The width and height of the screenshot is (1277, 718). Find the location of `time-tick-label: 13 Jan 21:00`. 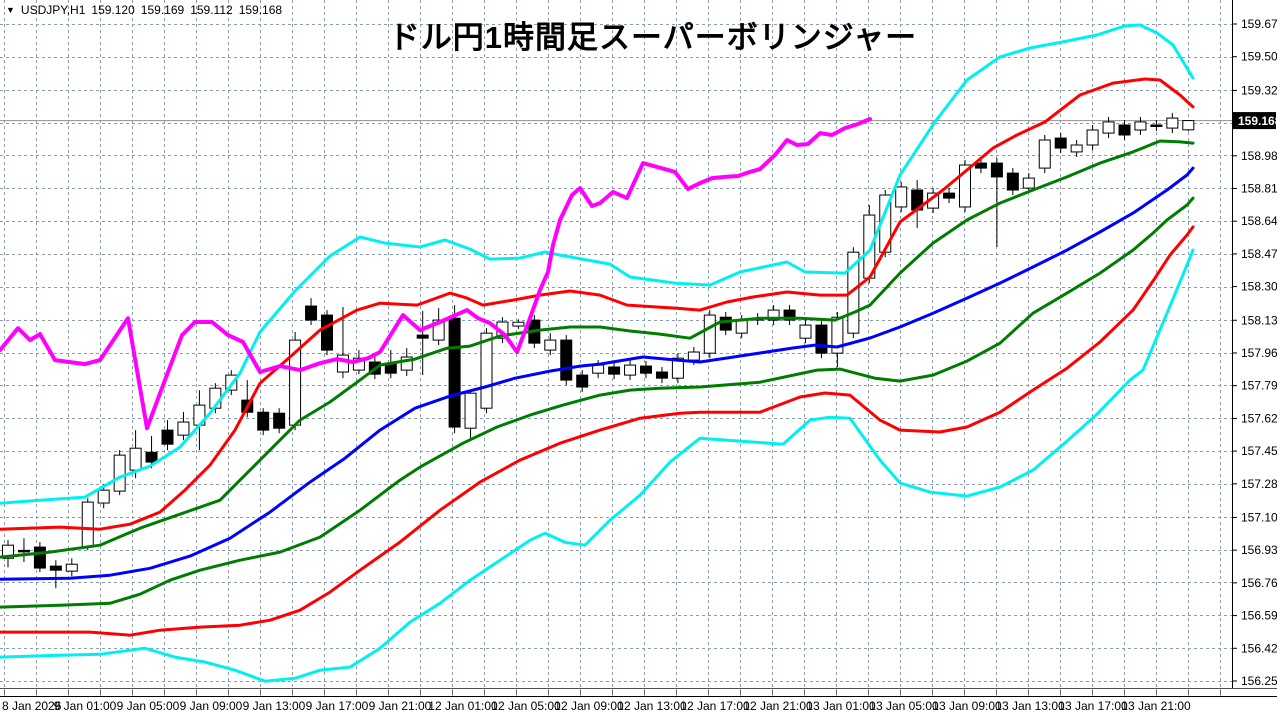

time-tick-label: 13 Jan 21:00 is located at coordinates (1156, 706).